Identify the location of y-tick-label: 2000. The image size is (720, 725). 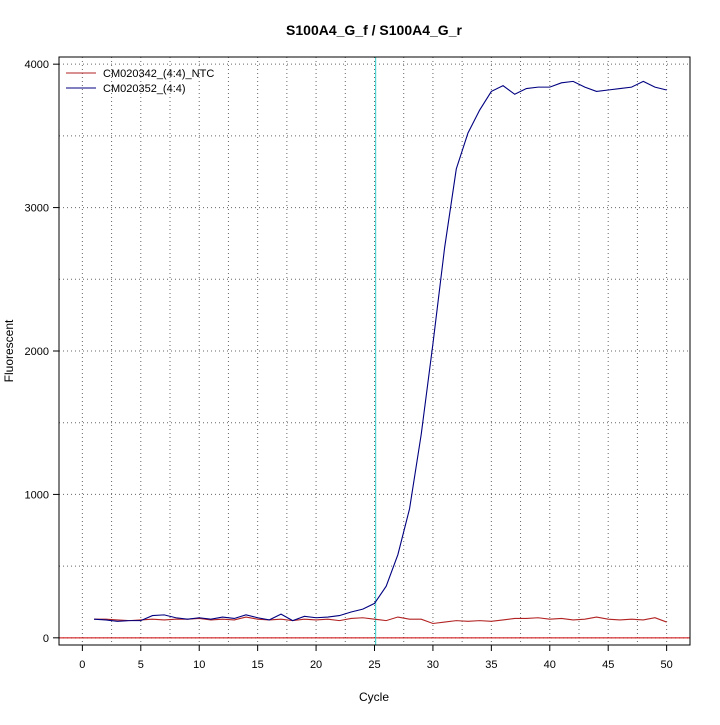
(37, 352).